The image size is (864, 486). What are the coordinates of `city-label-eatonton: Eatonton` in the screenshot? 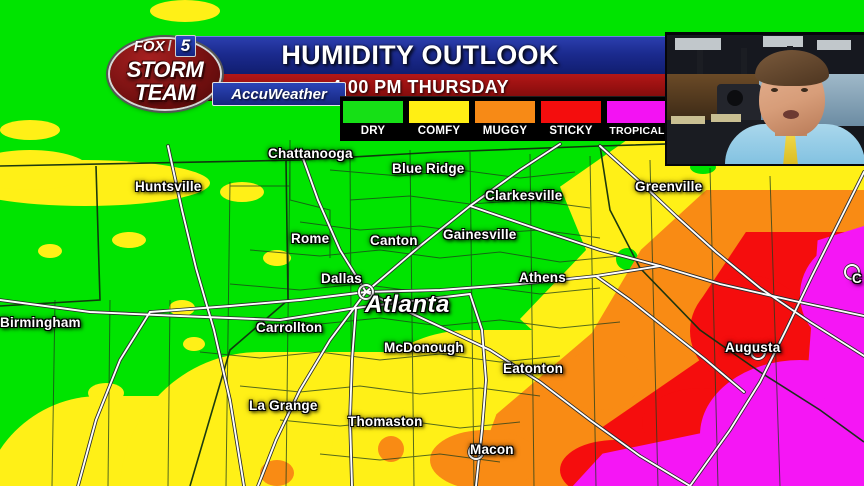 It's located at (533, 368).